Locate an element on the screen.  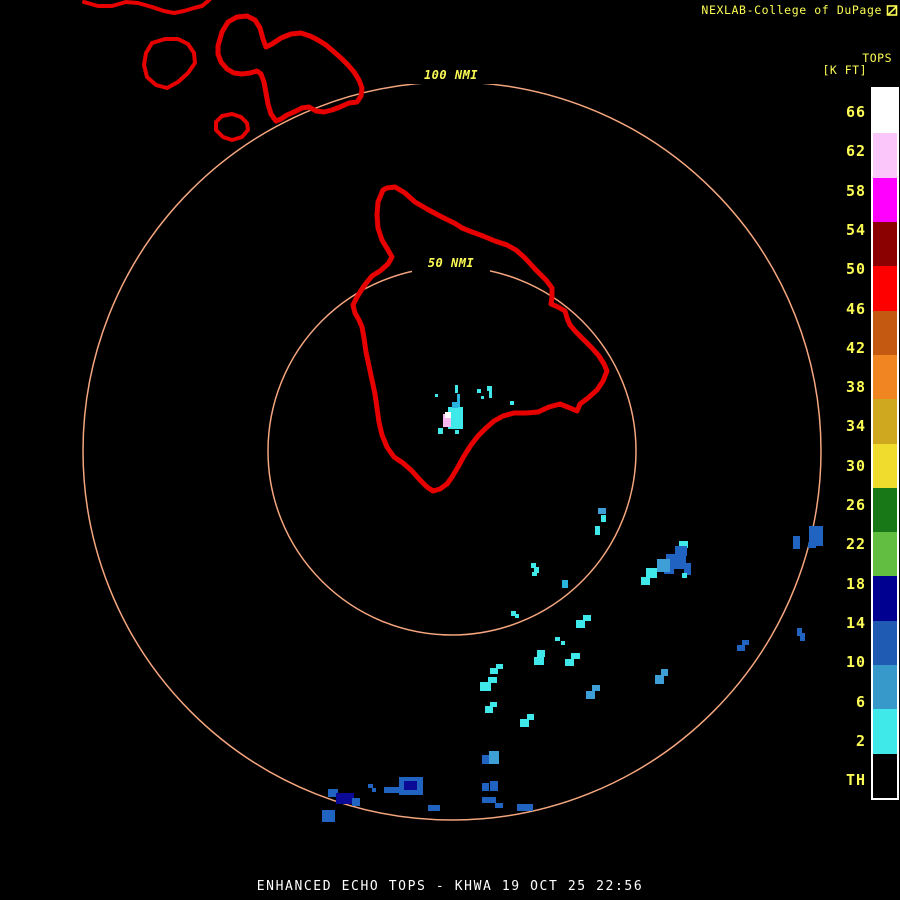
scale-label-34: 34 is located at coordinates (855, 426).